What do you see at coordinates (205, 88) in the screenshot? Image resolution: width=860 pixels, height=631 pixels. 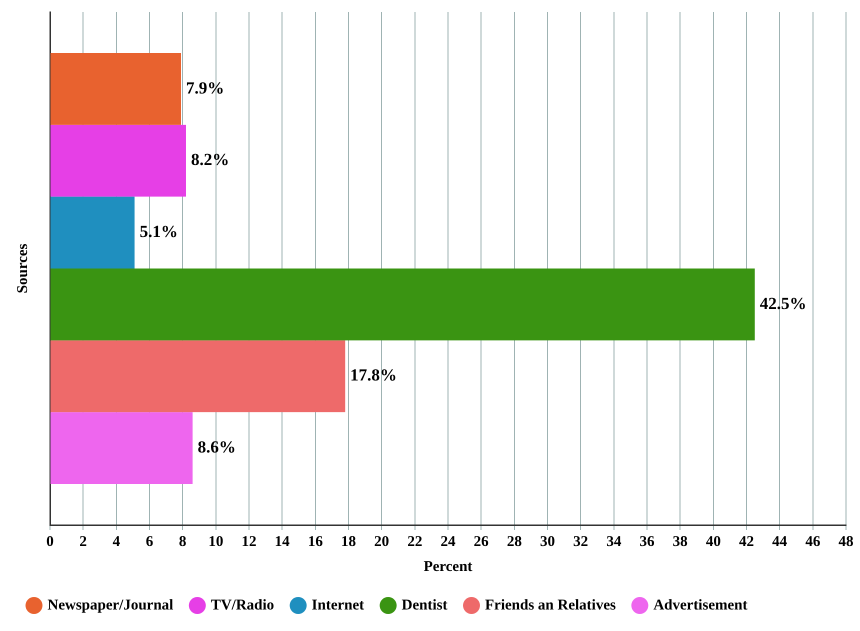 I see `data-label: 7.9%` at bounding box center [205, 88].